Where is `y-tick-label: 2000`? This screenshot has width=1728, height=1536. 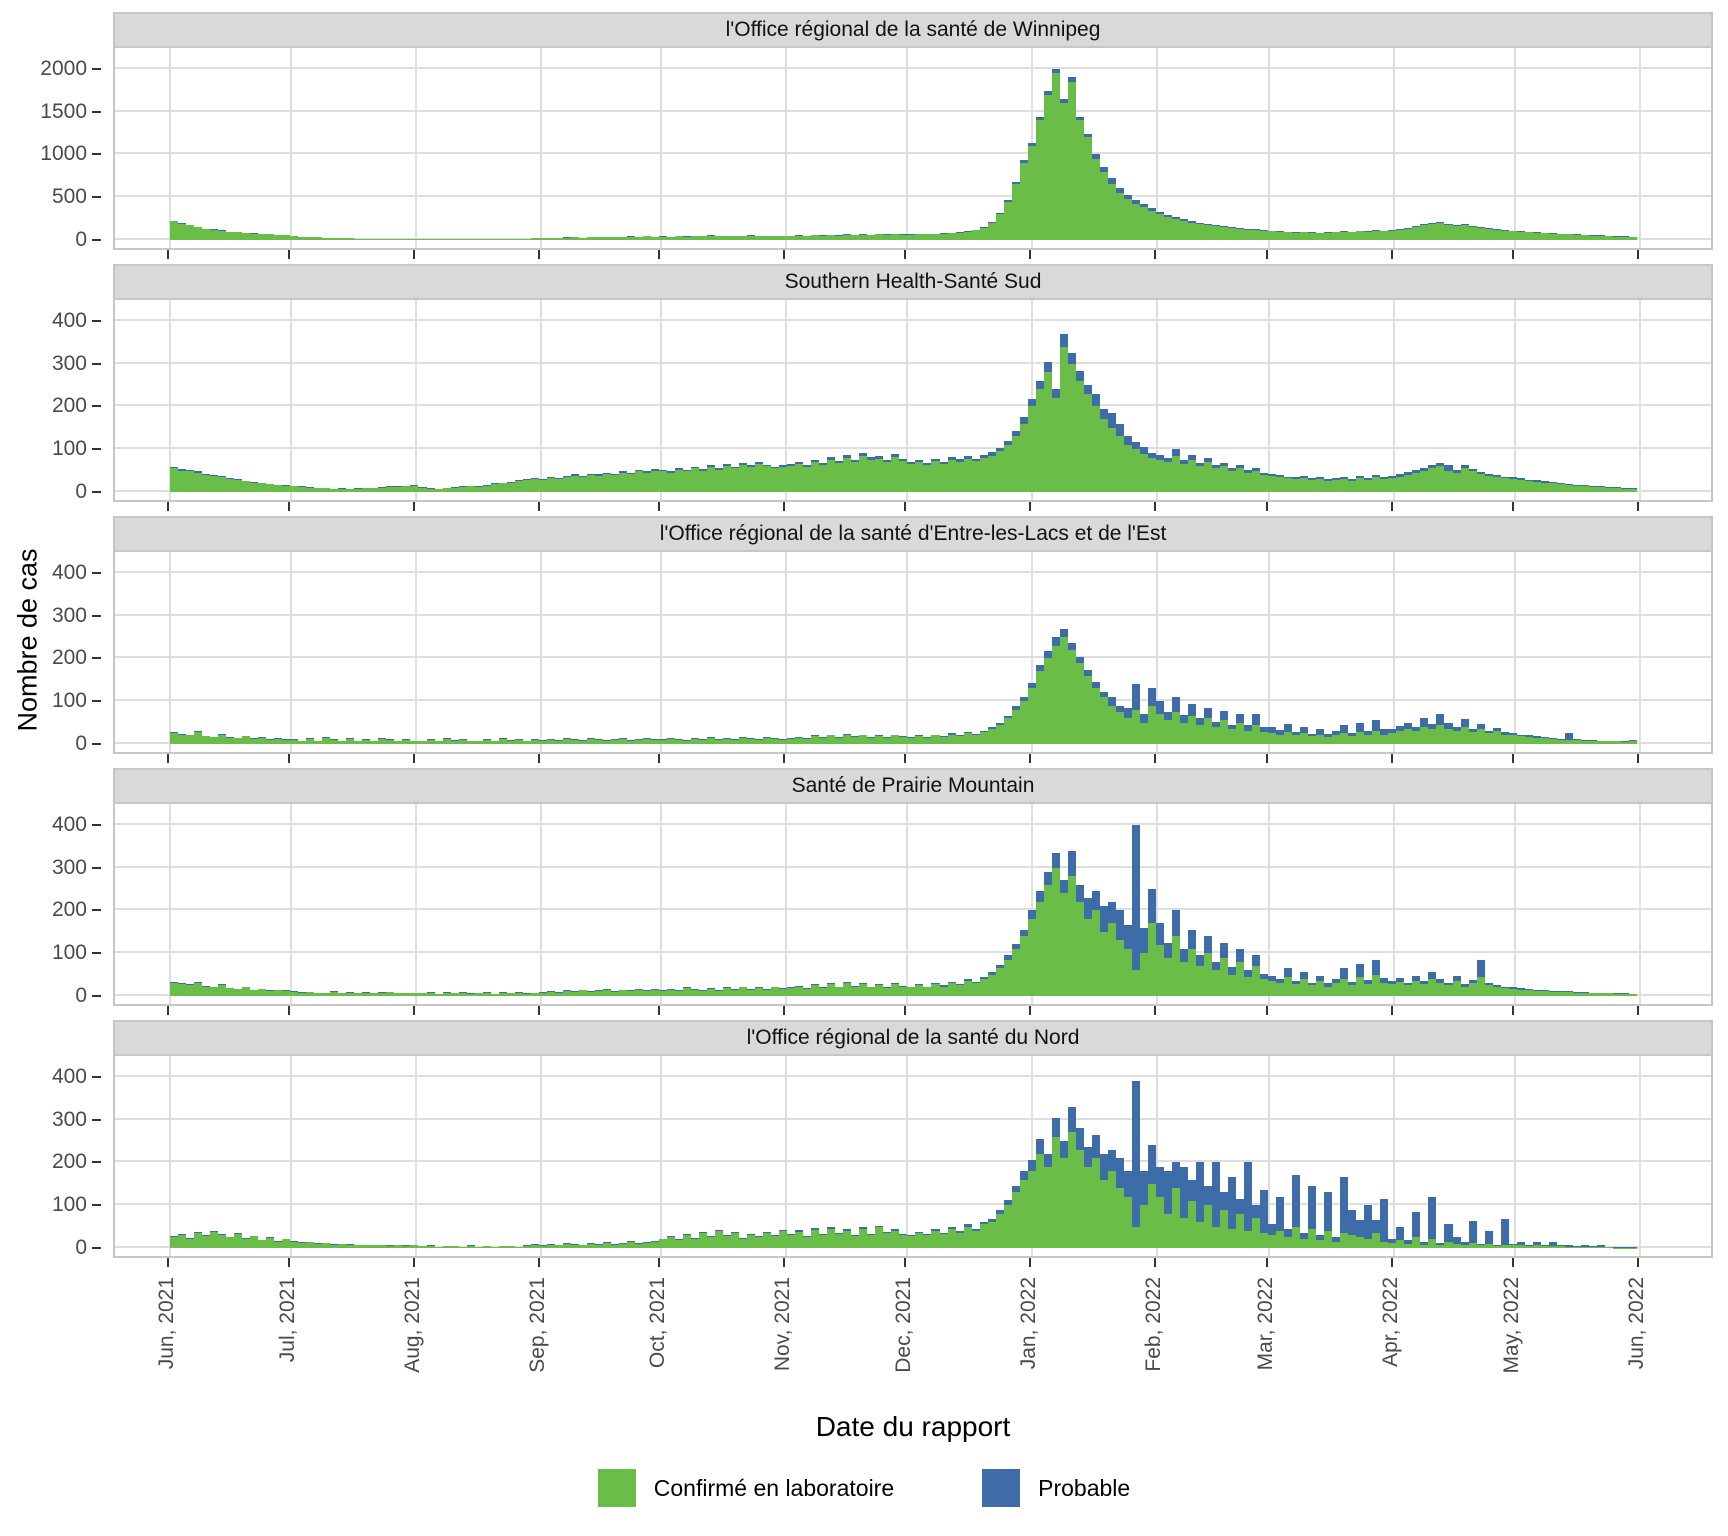
y-tick-label: 2000 is located at coordinates (63, 68).